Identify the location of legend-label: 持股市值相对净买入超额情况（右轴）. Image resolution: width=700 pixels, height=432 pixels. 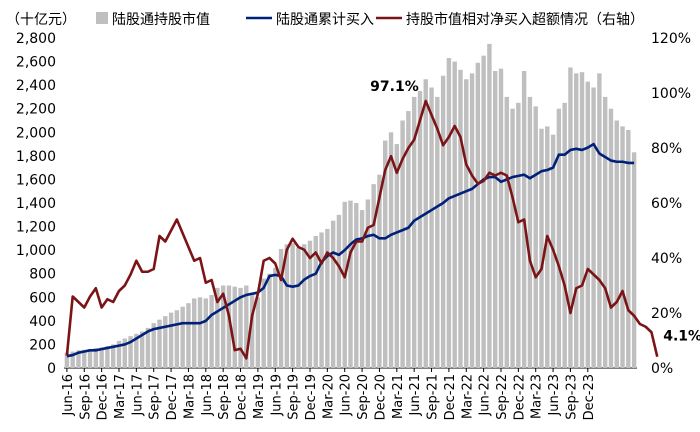
(525, 19).